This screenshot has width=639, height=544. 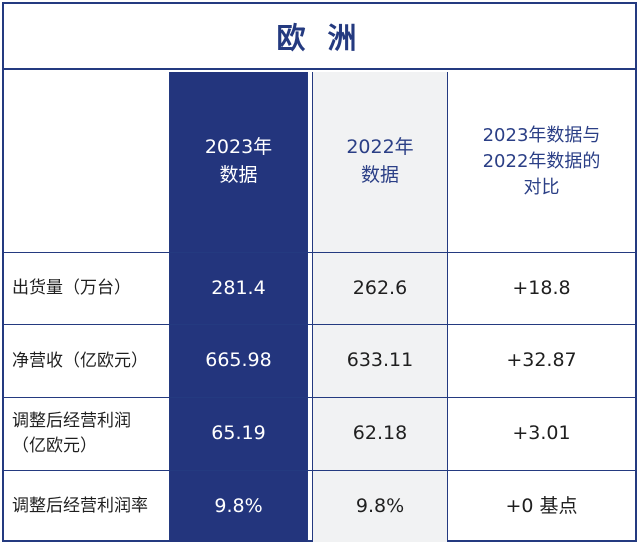 I want to click on row-label-shipments: 出货量（万台）, so click(x=71, y=288).